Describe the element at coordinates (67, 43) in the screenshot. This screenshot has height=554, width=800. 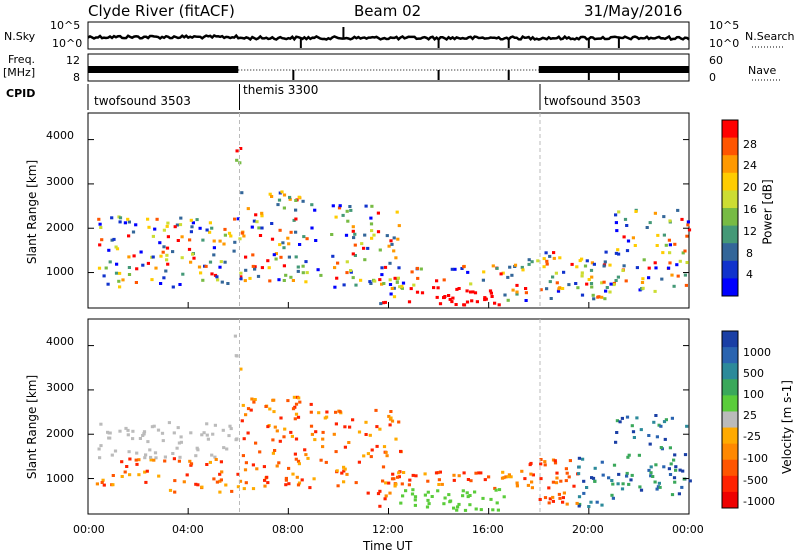
I see `noise-tick-left-bottom: 10^0` at that location.